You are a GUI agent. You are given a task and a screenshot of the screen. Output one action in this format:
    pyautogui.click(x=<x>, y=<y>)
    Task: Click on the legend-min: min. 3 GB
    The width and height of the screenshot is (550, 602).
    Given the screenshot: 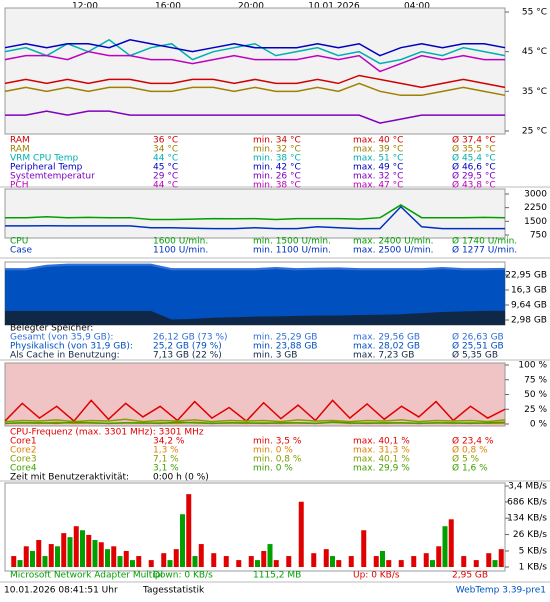 What is the action you would take?
    pyautogui.click(x=275, y=356)
    